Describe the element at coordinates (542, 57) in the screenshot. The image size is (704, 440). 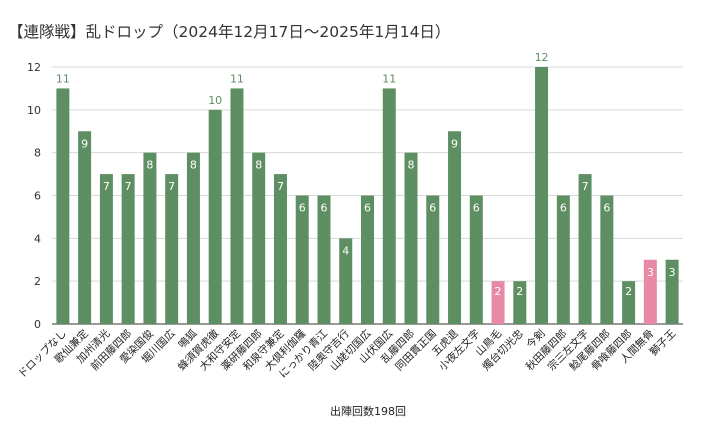
I see `data-label-above: 12` at that location.